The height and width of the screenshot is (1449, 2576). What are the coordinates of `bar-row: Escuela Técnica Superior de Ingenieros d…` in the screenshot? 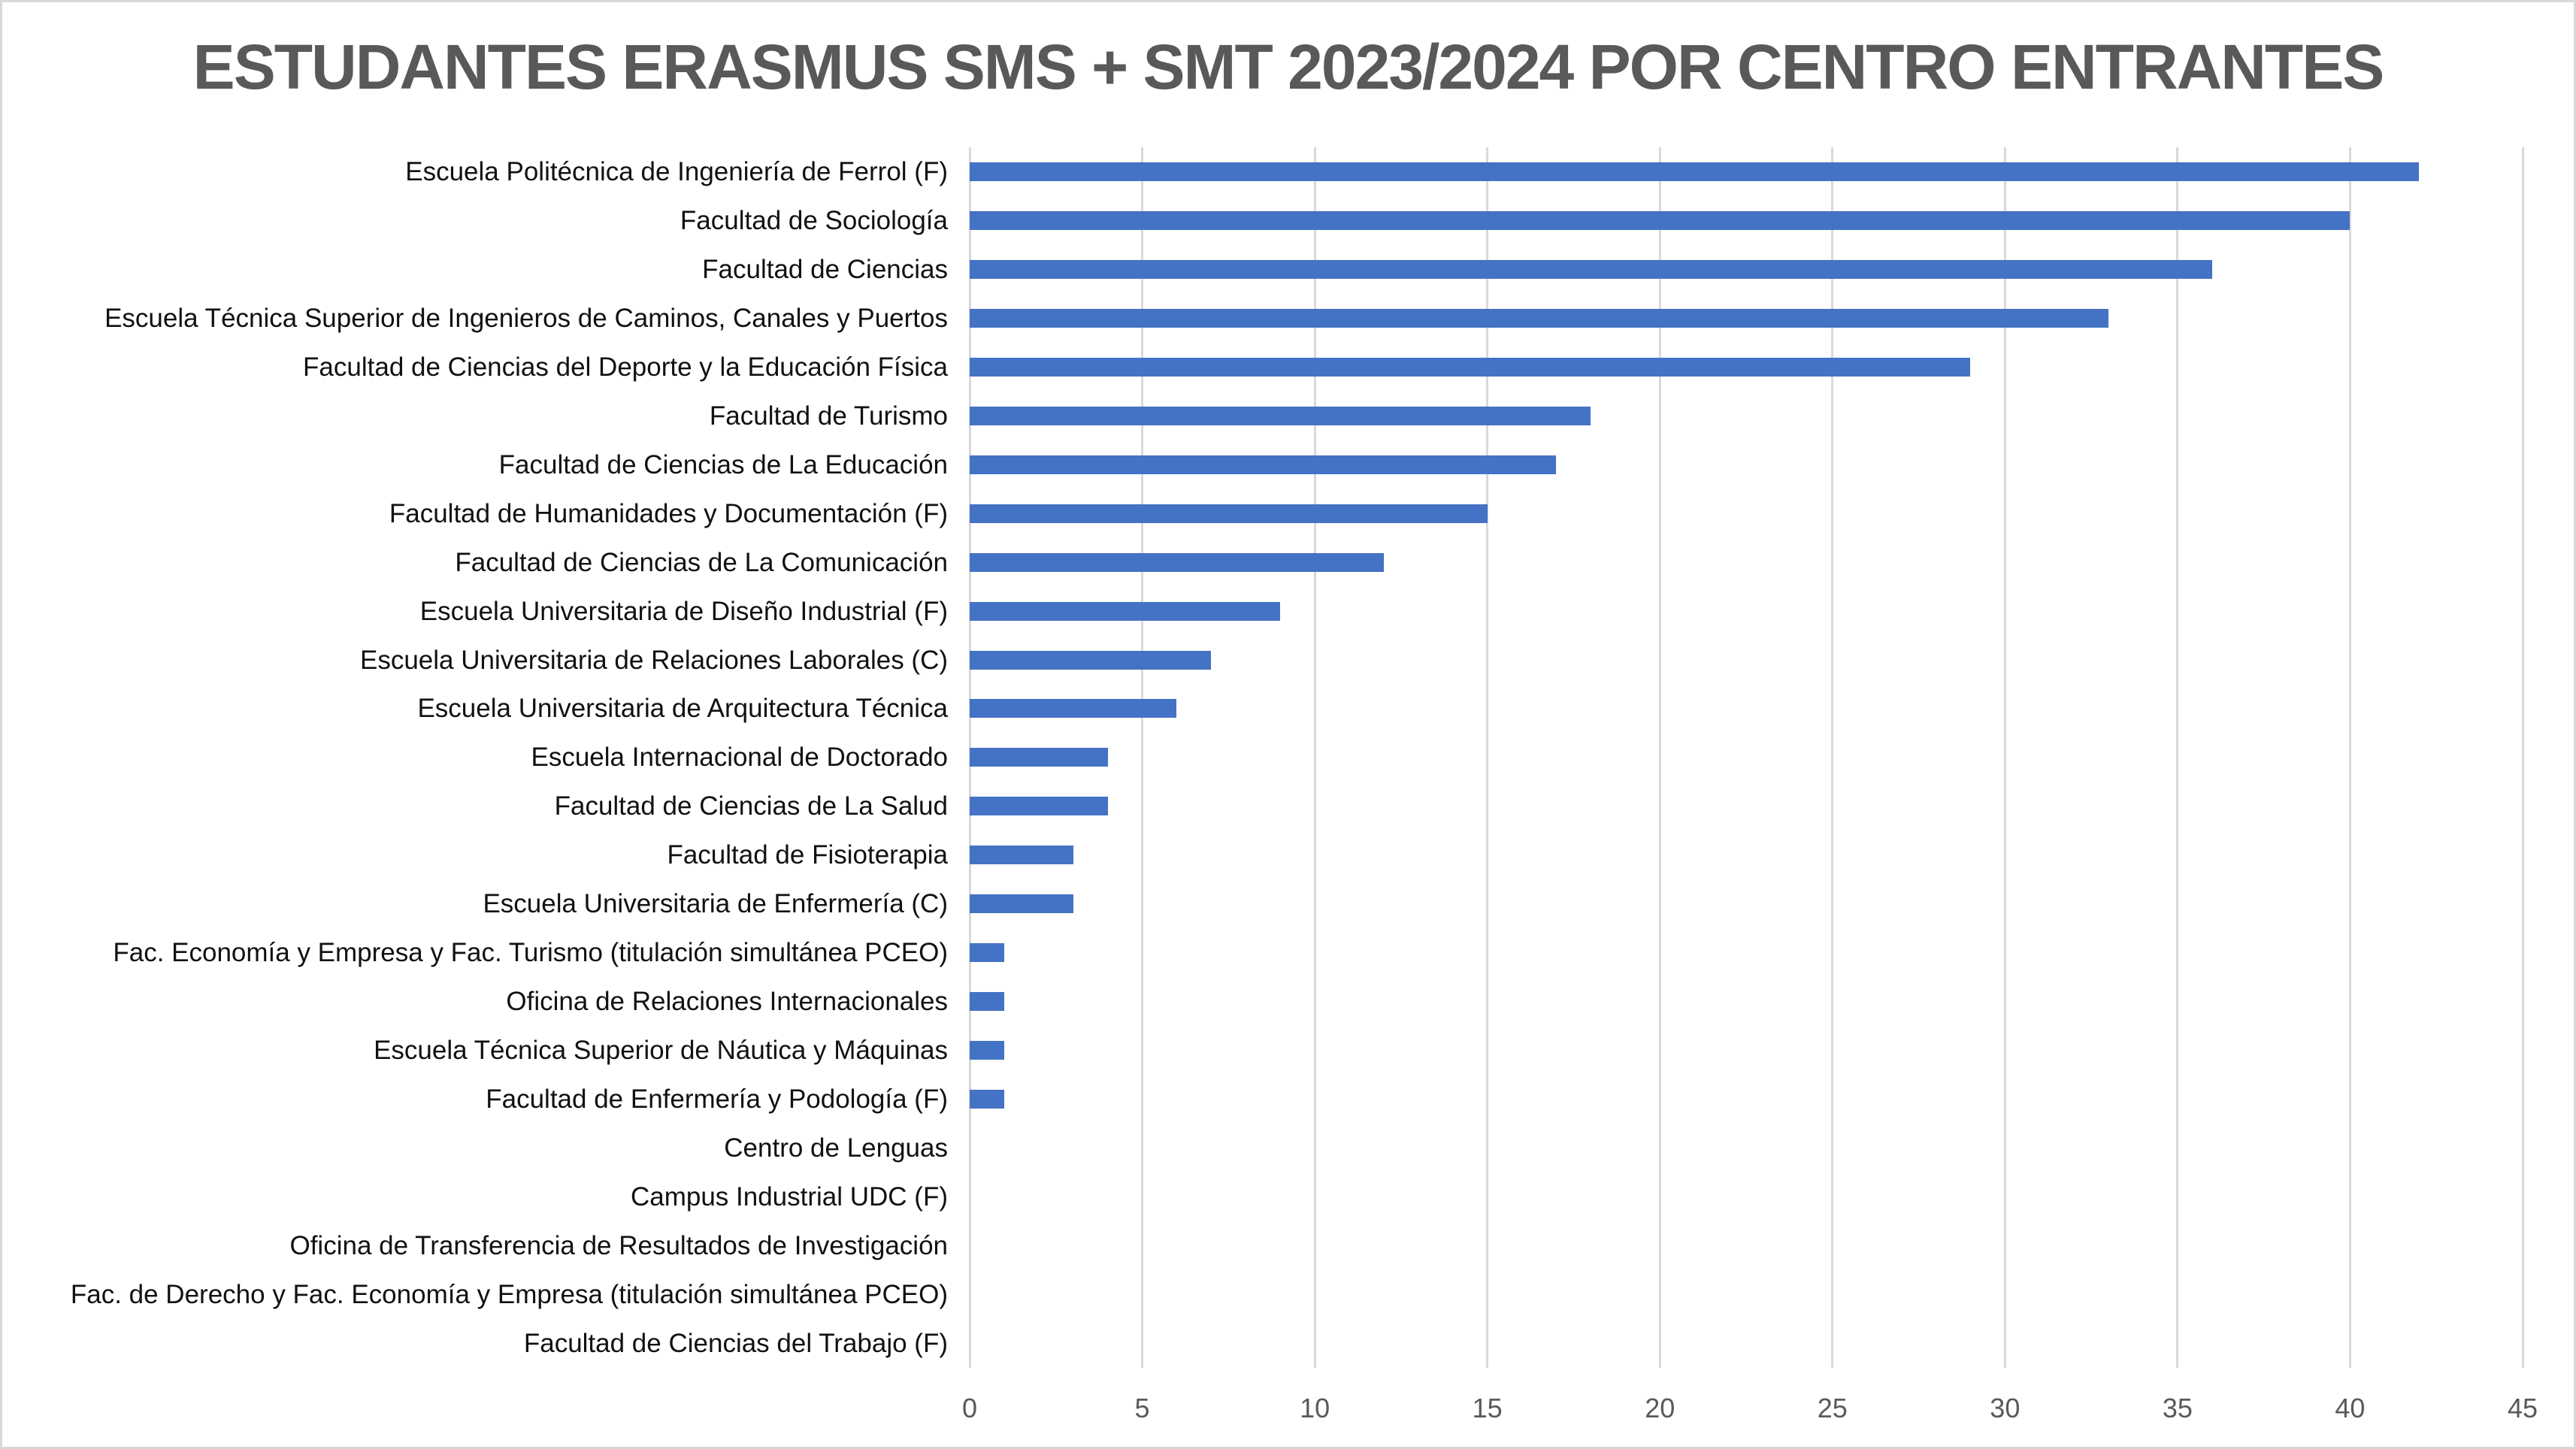 It's located at (1262, 318).